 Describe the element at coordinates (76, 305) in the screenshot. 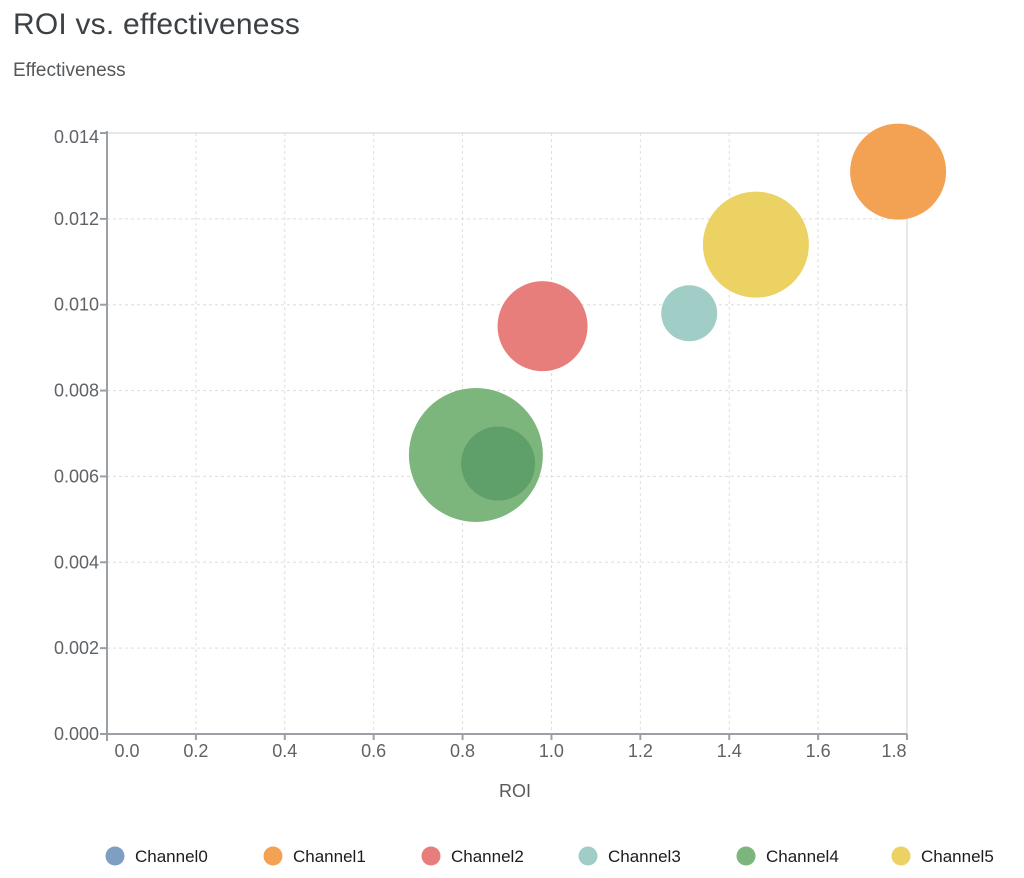

I see `y-tick-label: 0.010` at that location.